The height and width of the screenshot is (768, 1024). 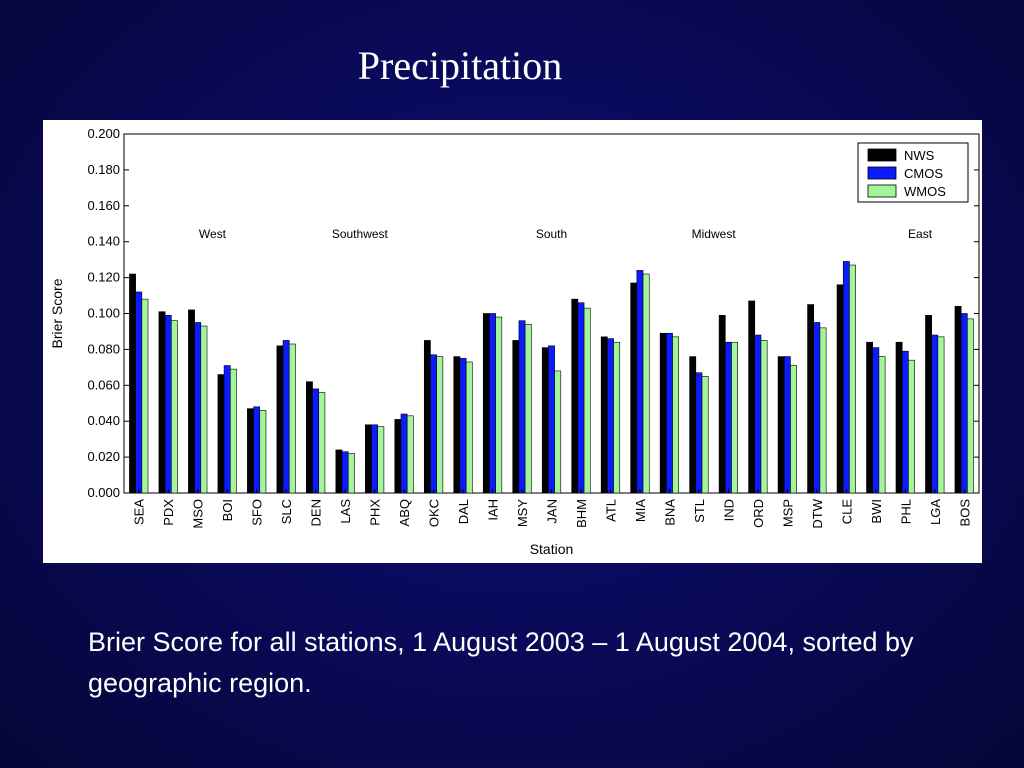 I want to click on x-tick-label: MSP, so click(x=787, y=513).